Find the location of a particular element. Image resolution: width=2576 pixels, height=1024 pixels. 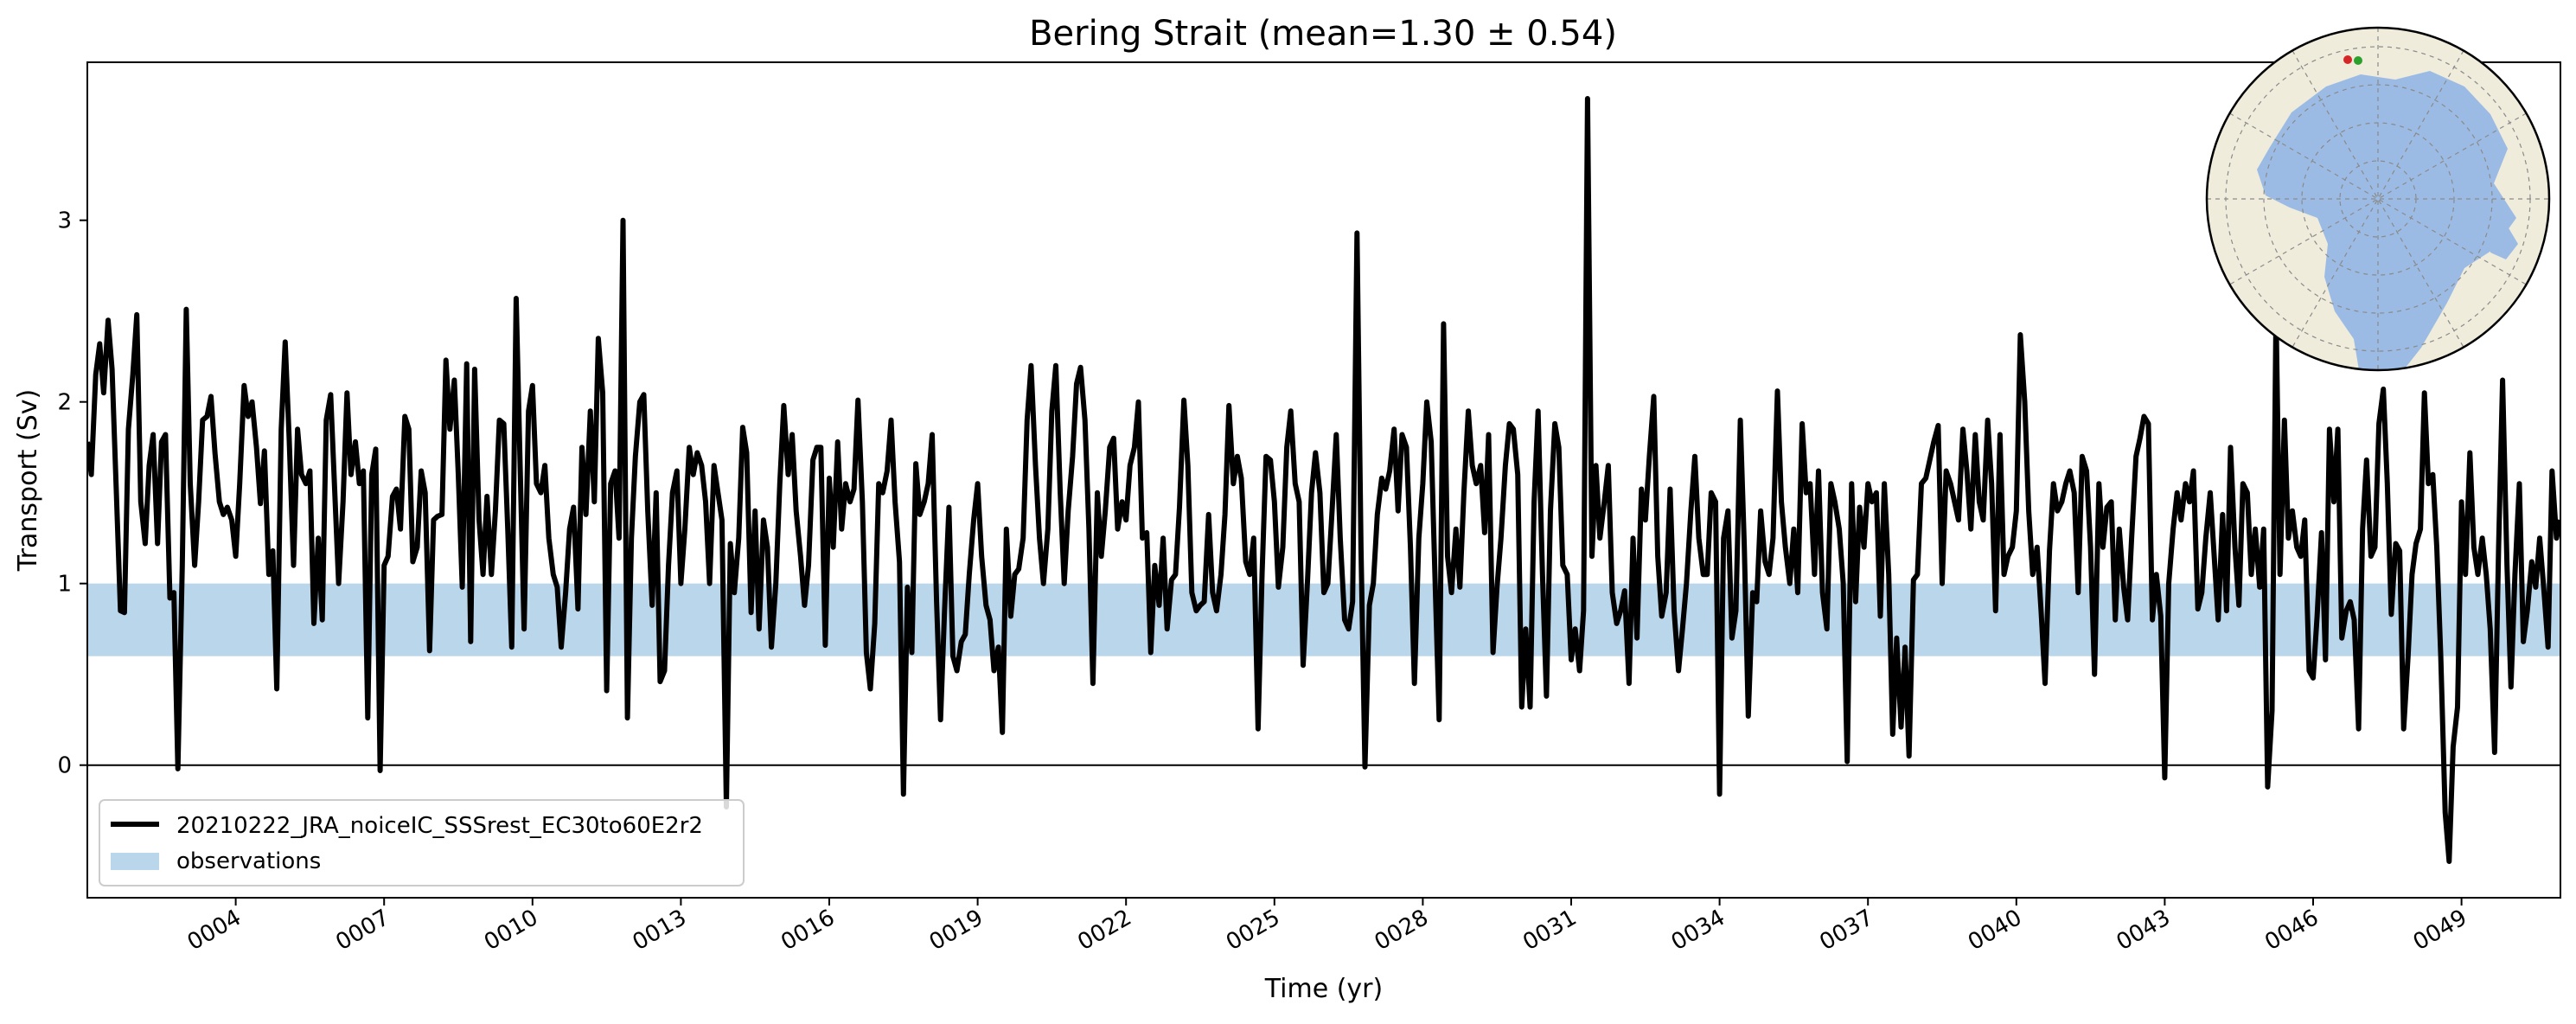

x-tick-label: 0025 is located at coordinates (1253, 930).